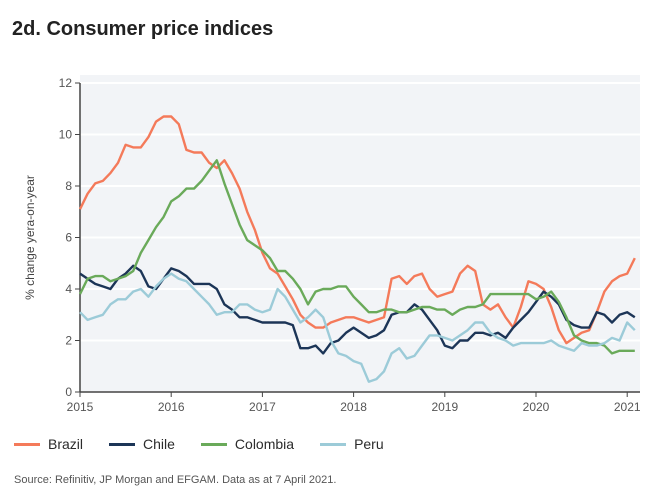  What do you see at coordinates (264, 444) in the screenshot?
I see `legend-label: Colombia` at bounding box center [264, 444].